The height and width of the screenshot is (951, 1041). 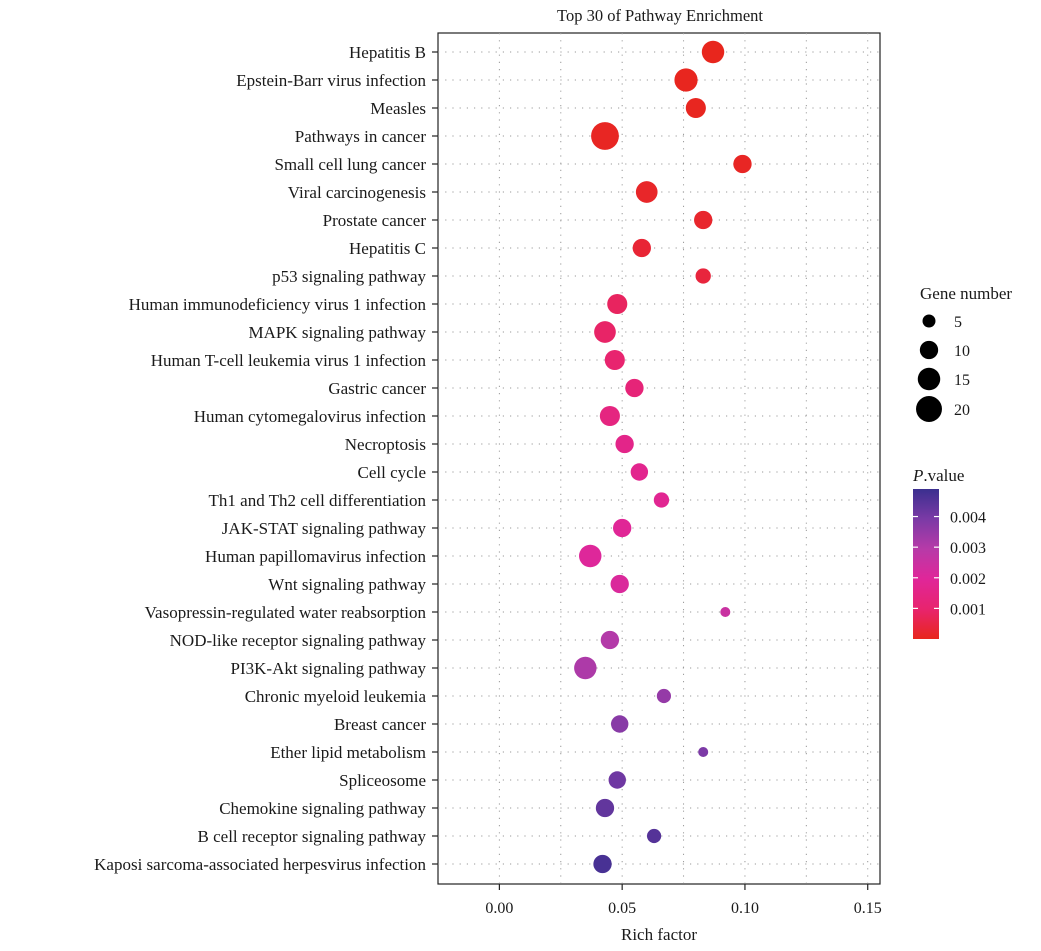 I want to click on y-tick-label: Spliceosome, so click(x=382, y=780).